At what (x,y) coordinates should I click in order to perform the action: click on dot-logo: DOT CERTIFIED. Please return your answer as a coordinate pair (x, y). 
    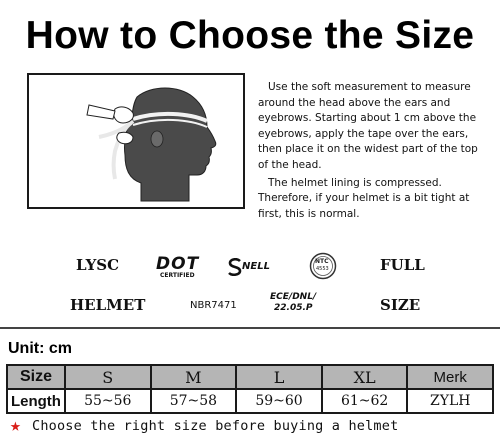
    Looking at the image, I should click on (182, 267).